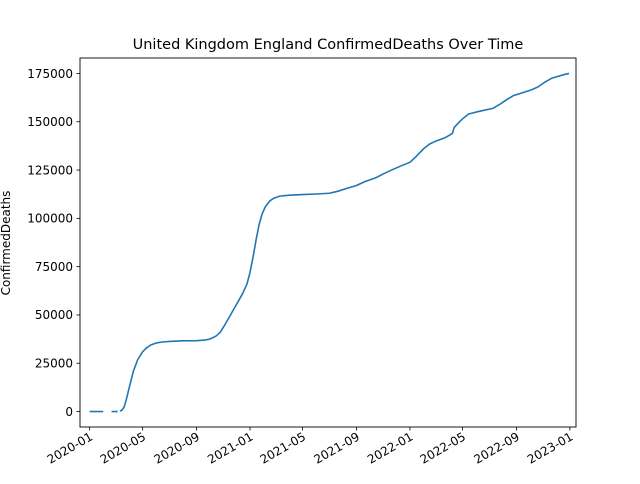 The width and height of the screenshot is (640, 484). What do you see at coordinates (50, 219) in the screenshot?
I see `y-tick-label: 100000` at bounding box center [50, 219].